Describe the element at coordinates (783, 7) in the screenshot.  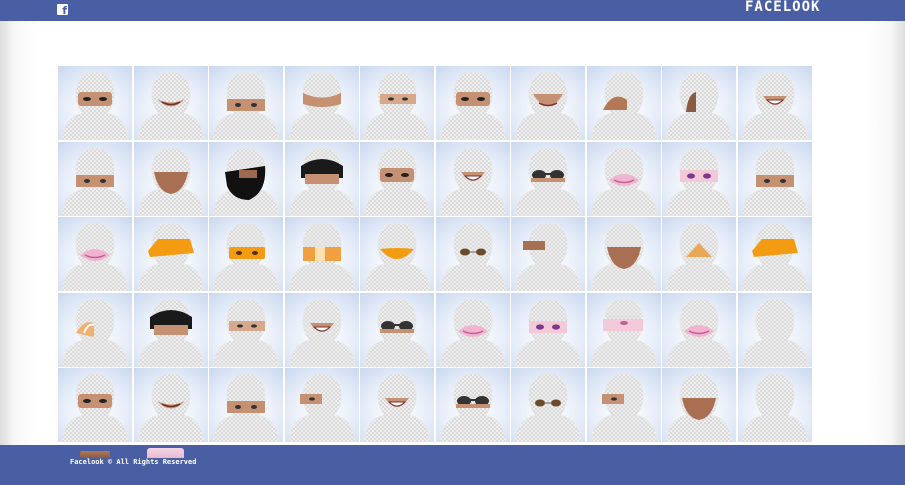
I see `brand-title: FACELOOK` at that location.